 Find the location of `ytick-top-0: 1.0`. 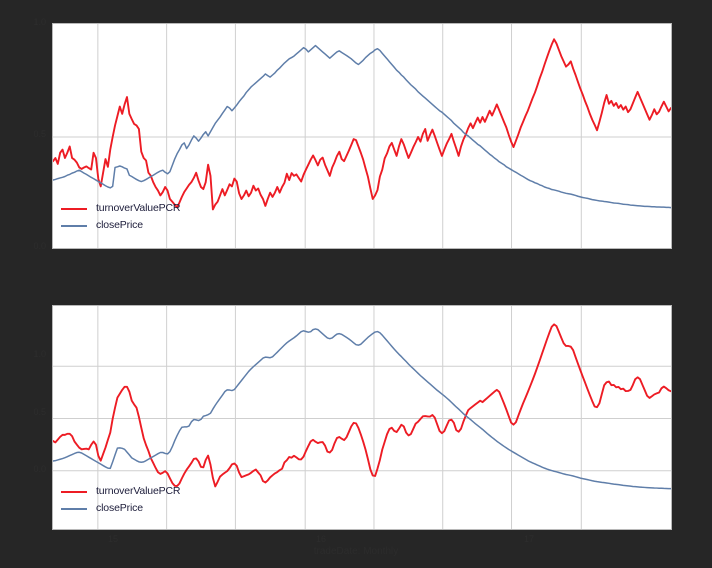

ytick-top-0: 1.0 is located at coordinates (39, 22).